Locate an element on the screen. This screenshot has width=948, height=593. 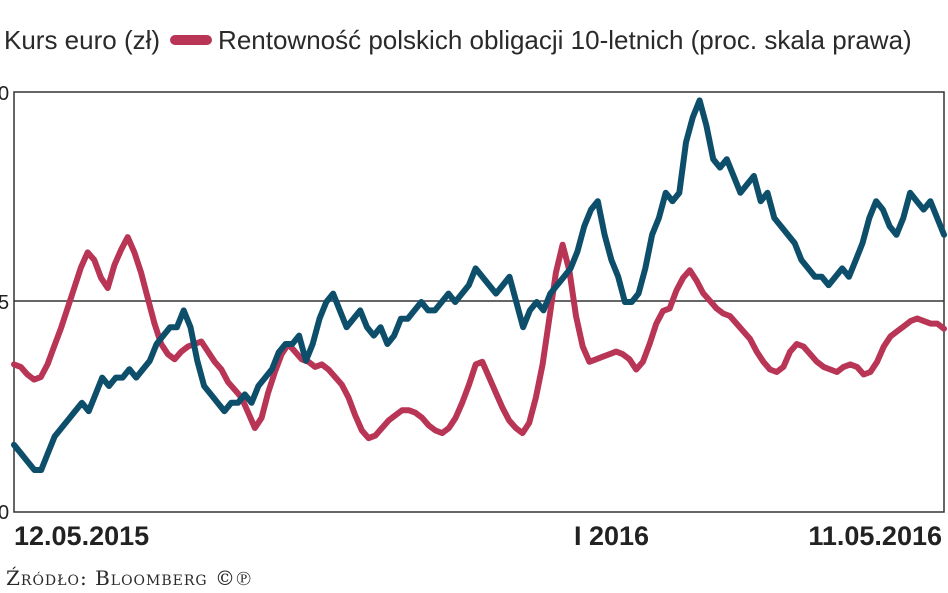
y-tick-bottom: 0 is located at coordinates (4, 513).